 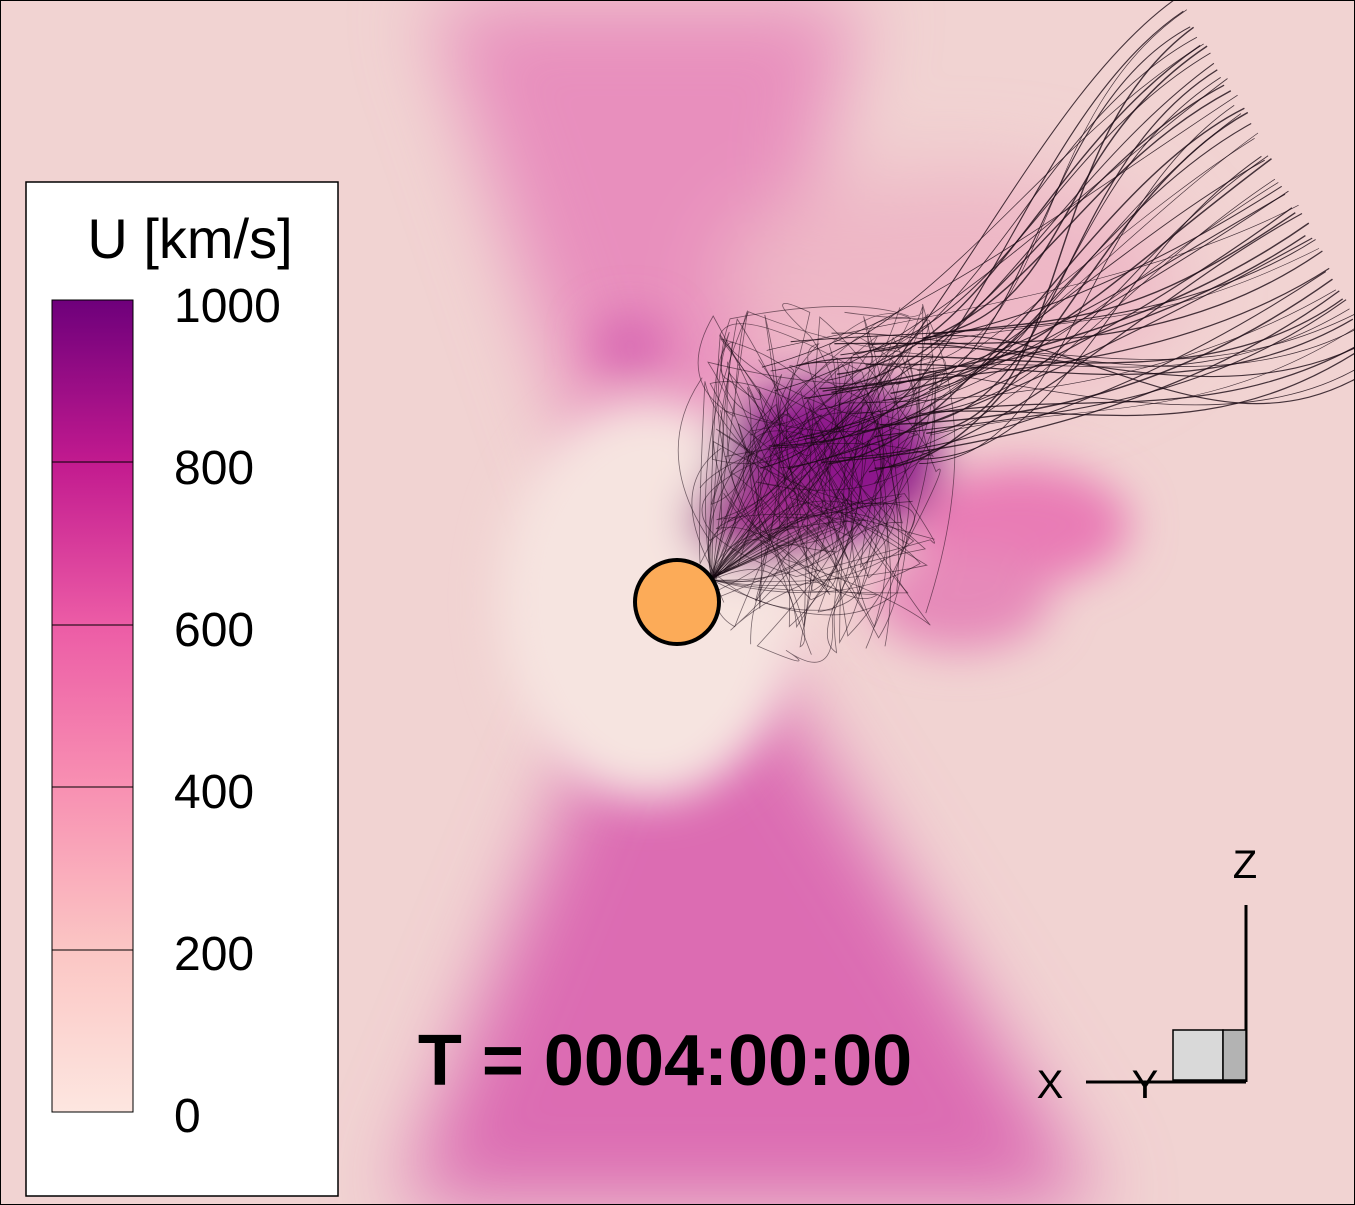 What do you see at coordinates (677, 602) in the screenshot?
I see `sun-sphere` at bounding box center [677, 602].